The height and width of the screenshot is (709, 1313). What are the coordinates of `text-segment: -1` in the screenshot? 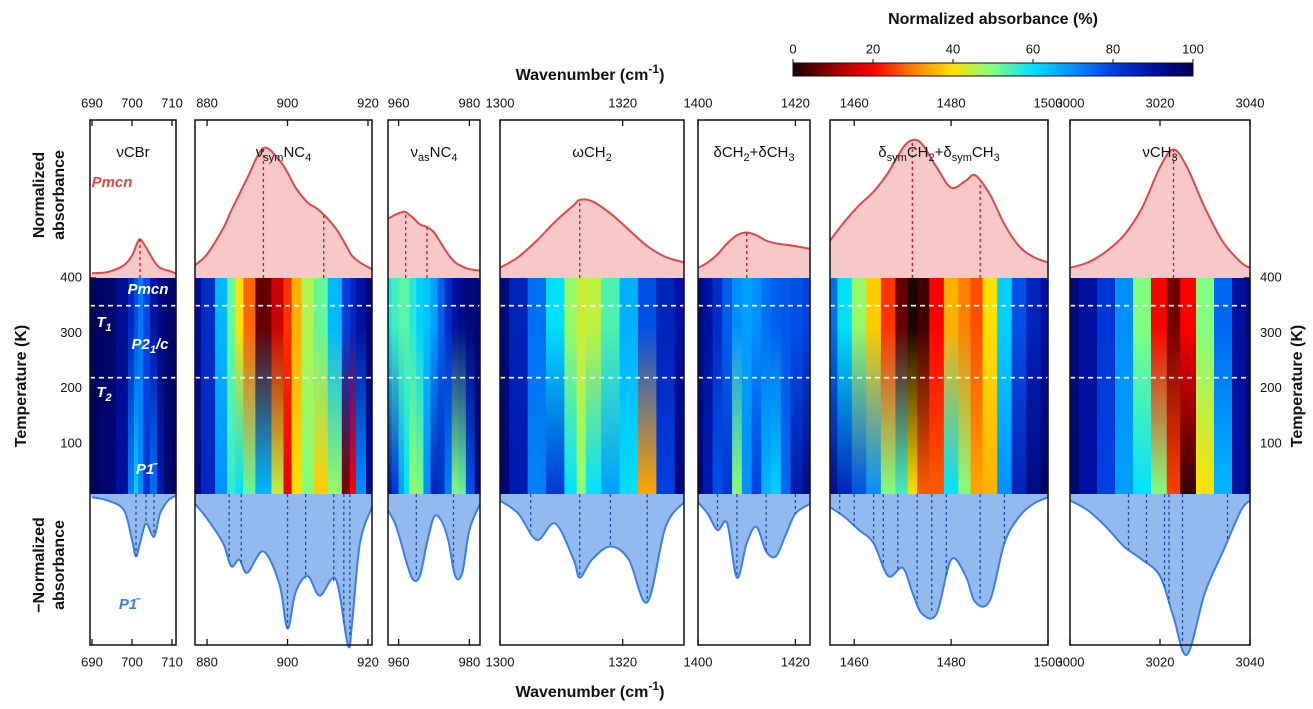 It's located at (653, 69).